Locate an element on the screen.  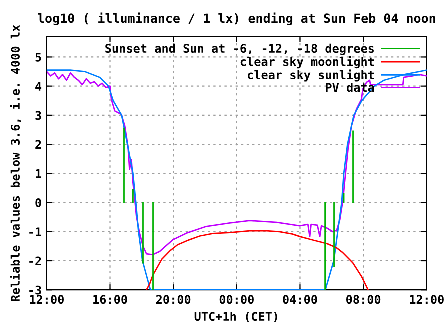
legend-label: clear sky moonlight is located at coordinates (307, 62).